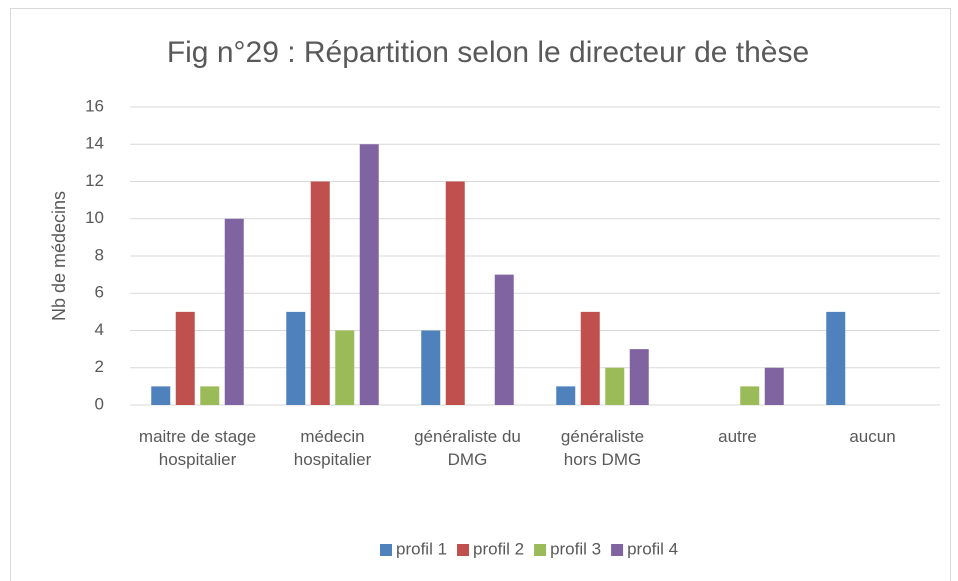 The width and height of the screenshot is (958, 581). What do you see at coordinates (99, 254) in the screenshot?
I see `y-tick-label: 8` at bounding box center [99, 254].